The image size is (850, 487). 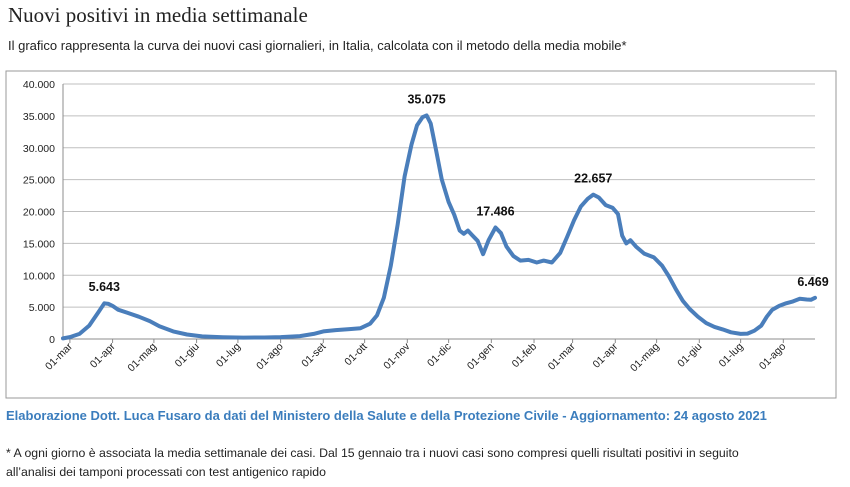 I want to click on y-tick-label: 0, so click(x=52, y=340).